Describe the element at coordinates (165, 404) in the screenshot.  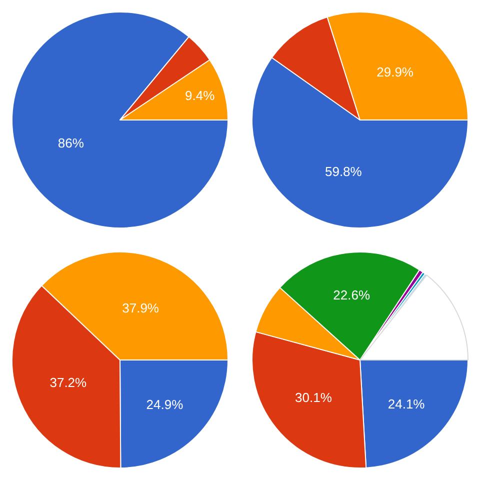
I see `data-label: 24.9%` at that location.